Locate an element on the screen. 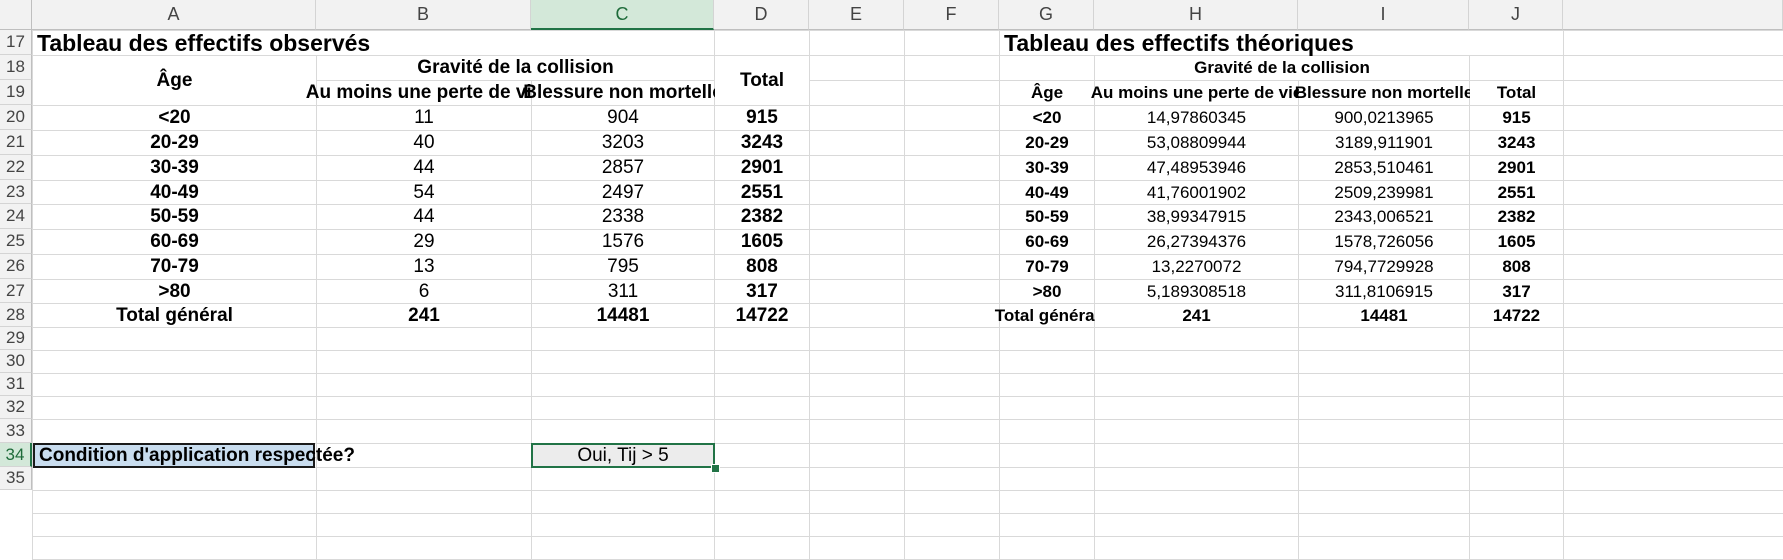  theoretical-count-injury-cell: 2853,510461 is located at coordinates (1384, 168).